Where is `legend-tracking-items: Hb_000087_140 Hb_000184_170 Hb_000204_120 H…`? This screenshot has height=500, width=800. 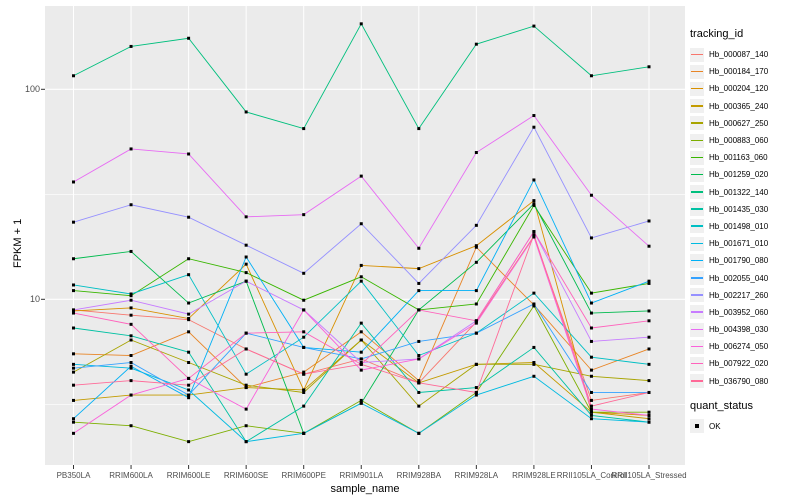 legend-tracking-items: Hb_000087_140 Hb_000184_170 Hb_000204_120 H… is located at coordinates (744, 218).